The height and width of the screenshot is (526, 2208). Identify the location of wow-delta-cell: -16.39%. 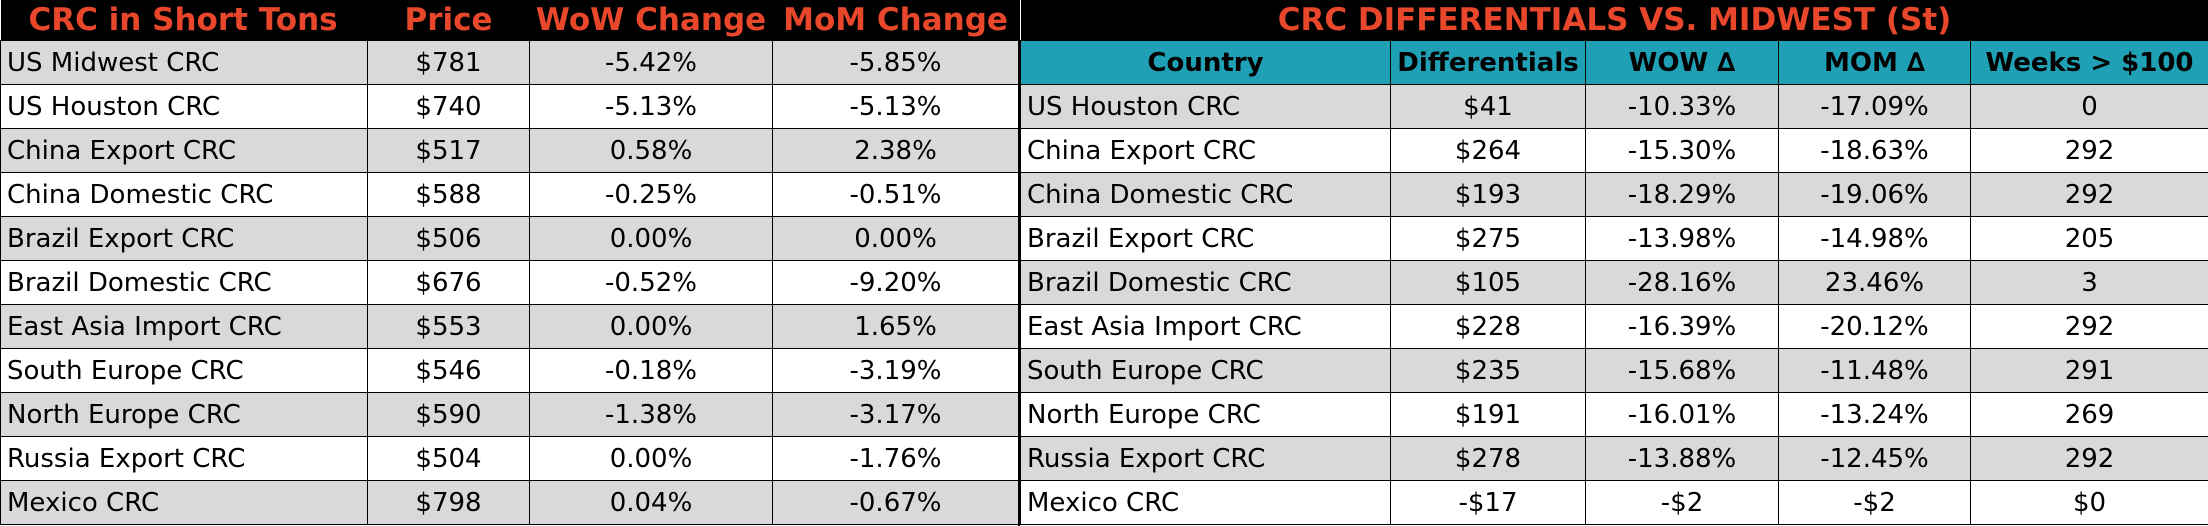
(1682, 326).